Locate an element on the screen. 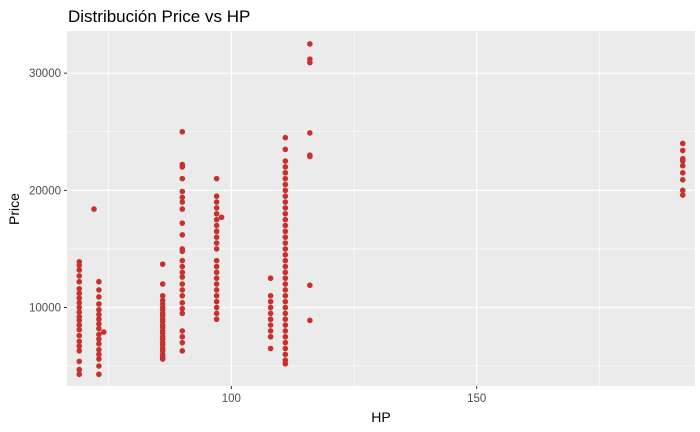  chart-title: Distribución Price vs HP is located at coordinates (159, 16).